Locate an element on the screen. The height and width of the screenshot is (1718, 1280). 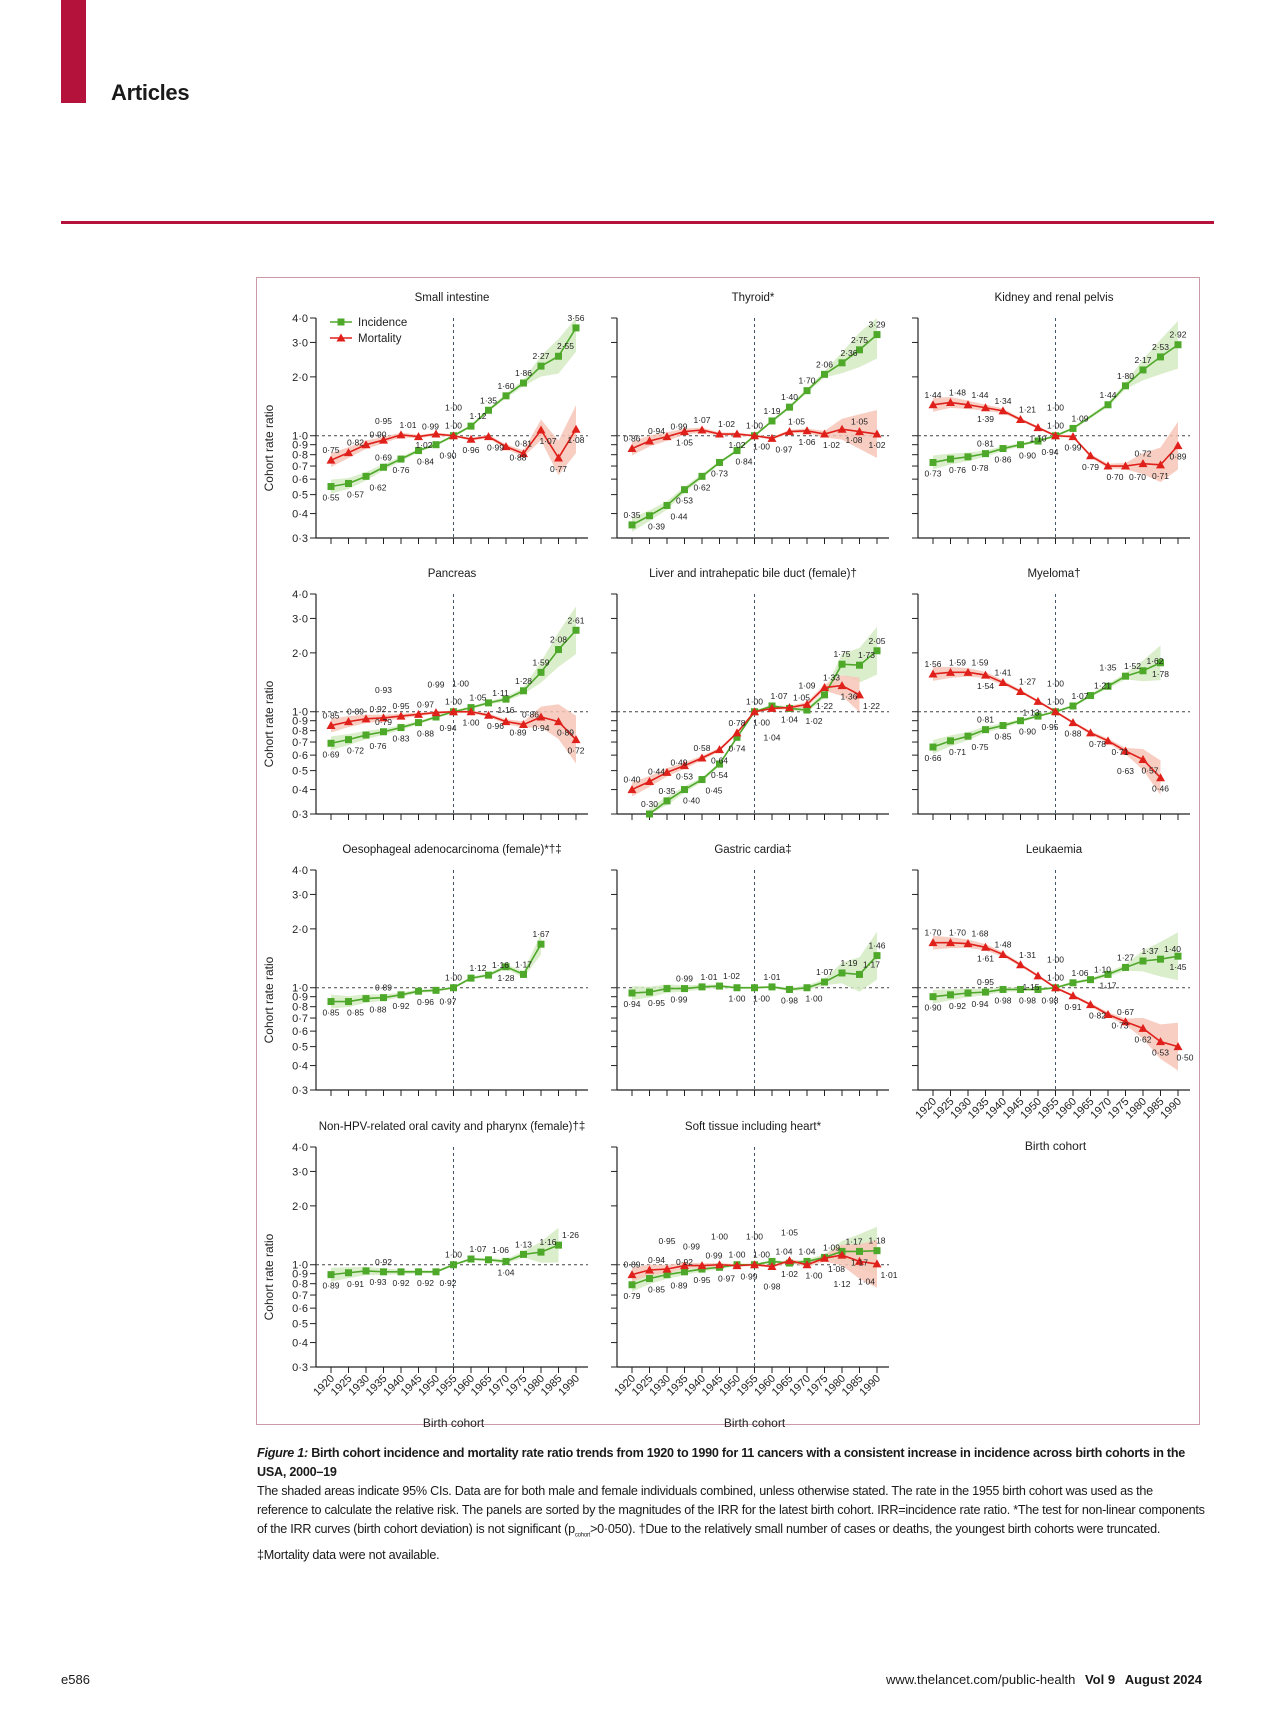
mortality-data-label: 1·36 is located at coordinates (848, 697).